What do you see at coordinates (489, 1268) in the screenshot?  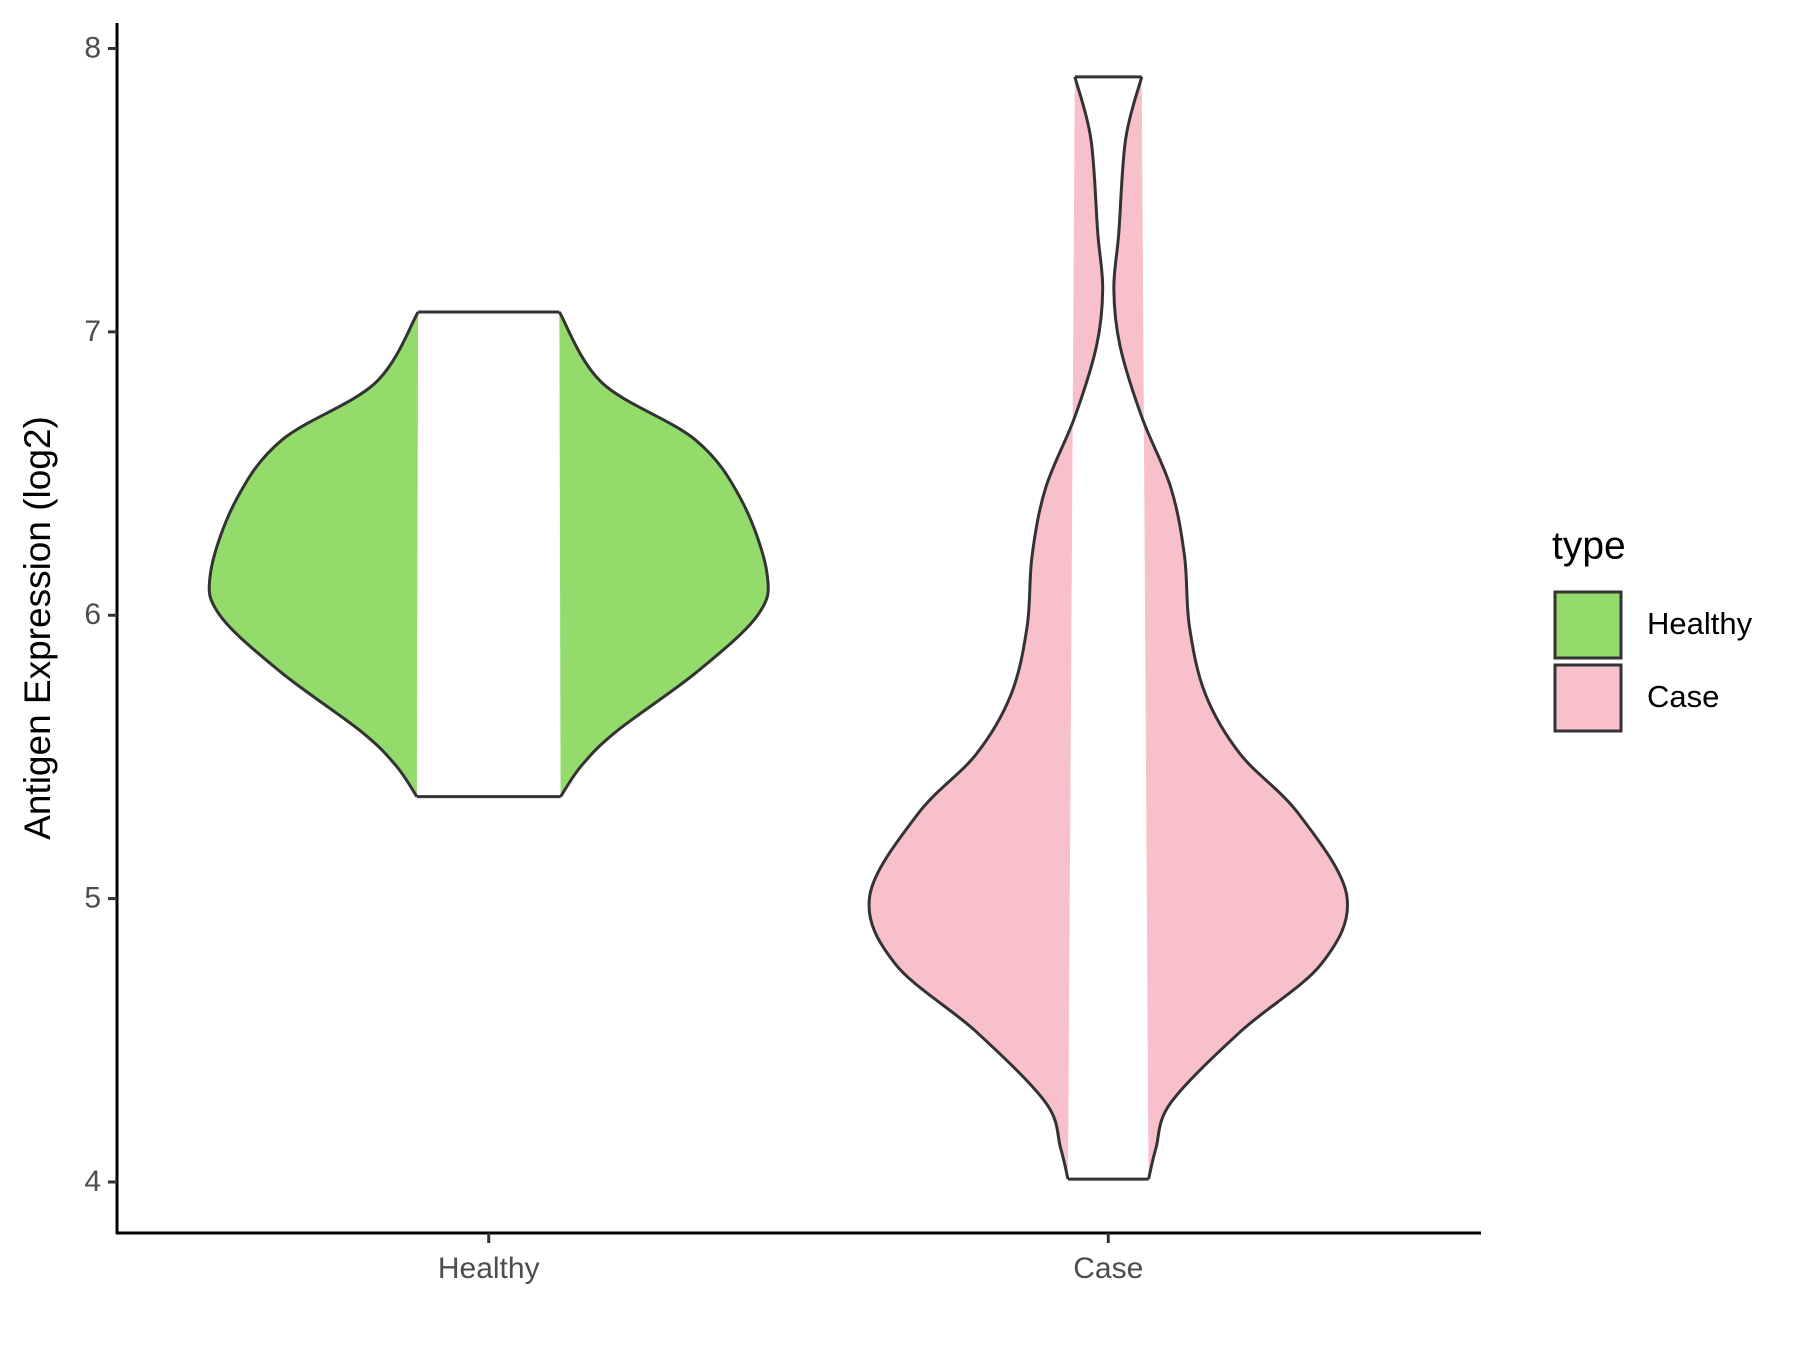 I see `x-tick-label: Healthy` at bounding box center [489, 1268].